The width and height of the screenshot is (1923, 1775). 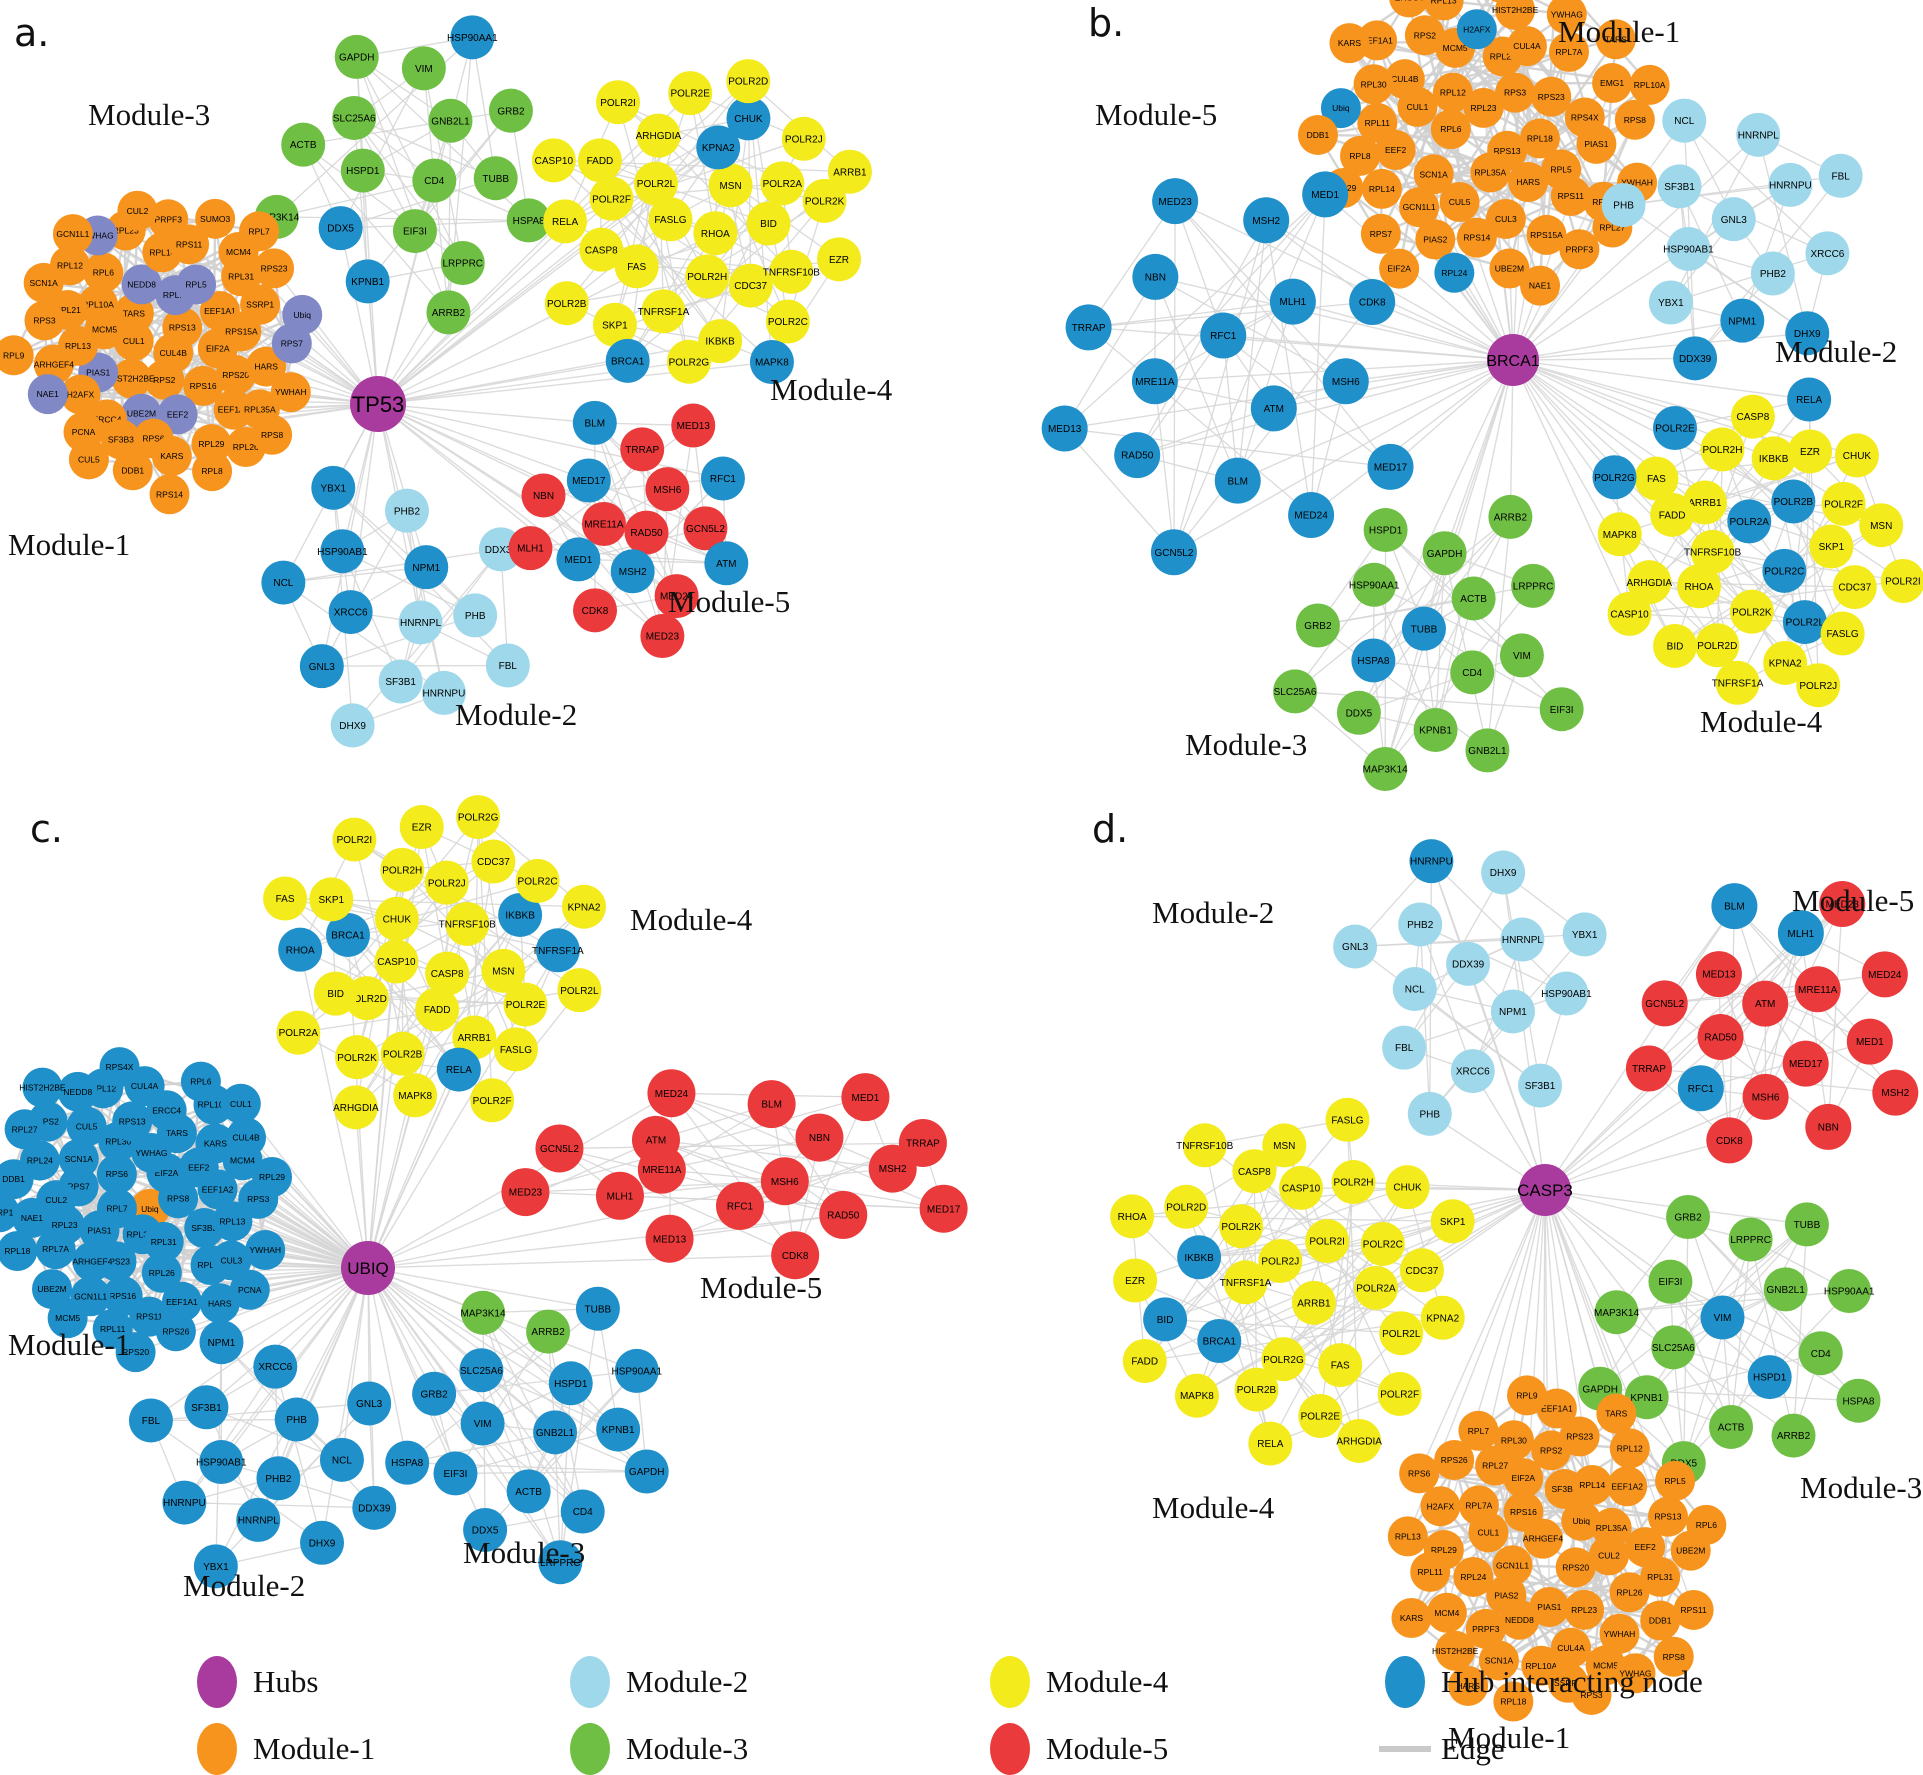 I want to click on node-label: CDC37, so click(x=1422, y=1271).